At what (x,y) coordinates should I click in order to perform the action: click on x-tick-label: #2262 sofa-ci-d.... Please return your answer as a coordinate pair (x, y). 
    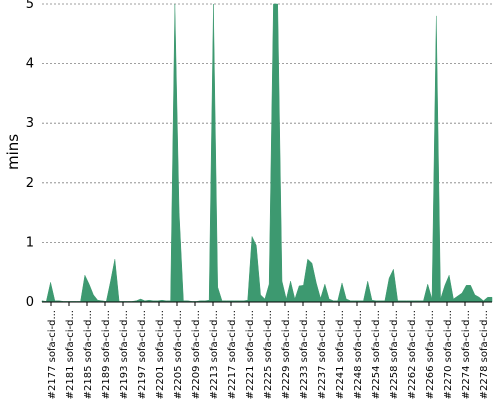
    Looking at the image, I should click on (412, 354).